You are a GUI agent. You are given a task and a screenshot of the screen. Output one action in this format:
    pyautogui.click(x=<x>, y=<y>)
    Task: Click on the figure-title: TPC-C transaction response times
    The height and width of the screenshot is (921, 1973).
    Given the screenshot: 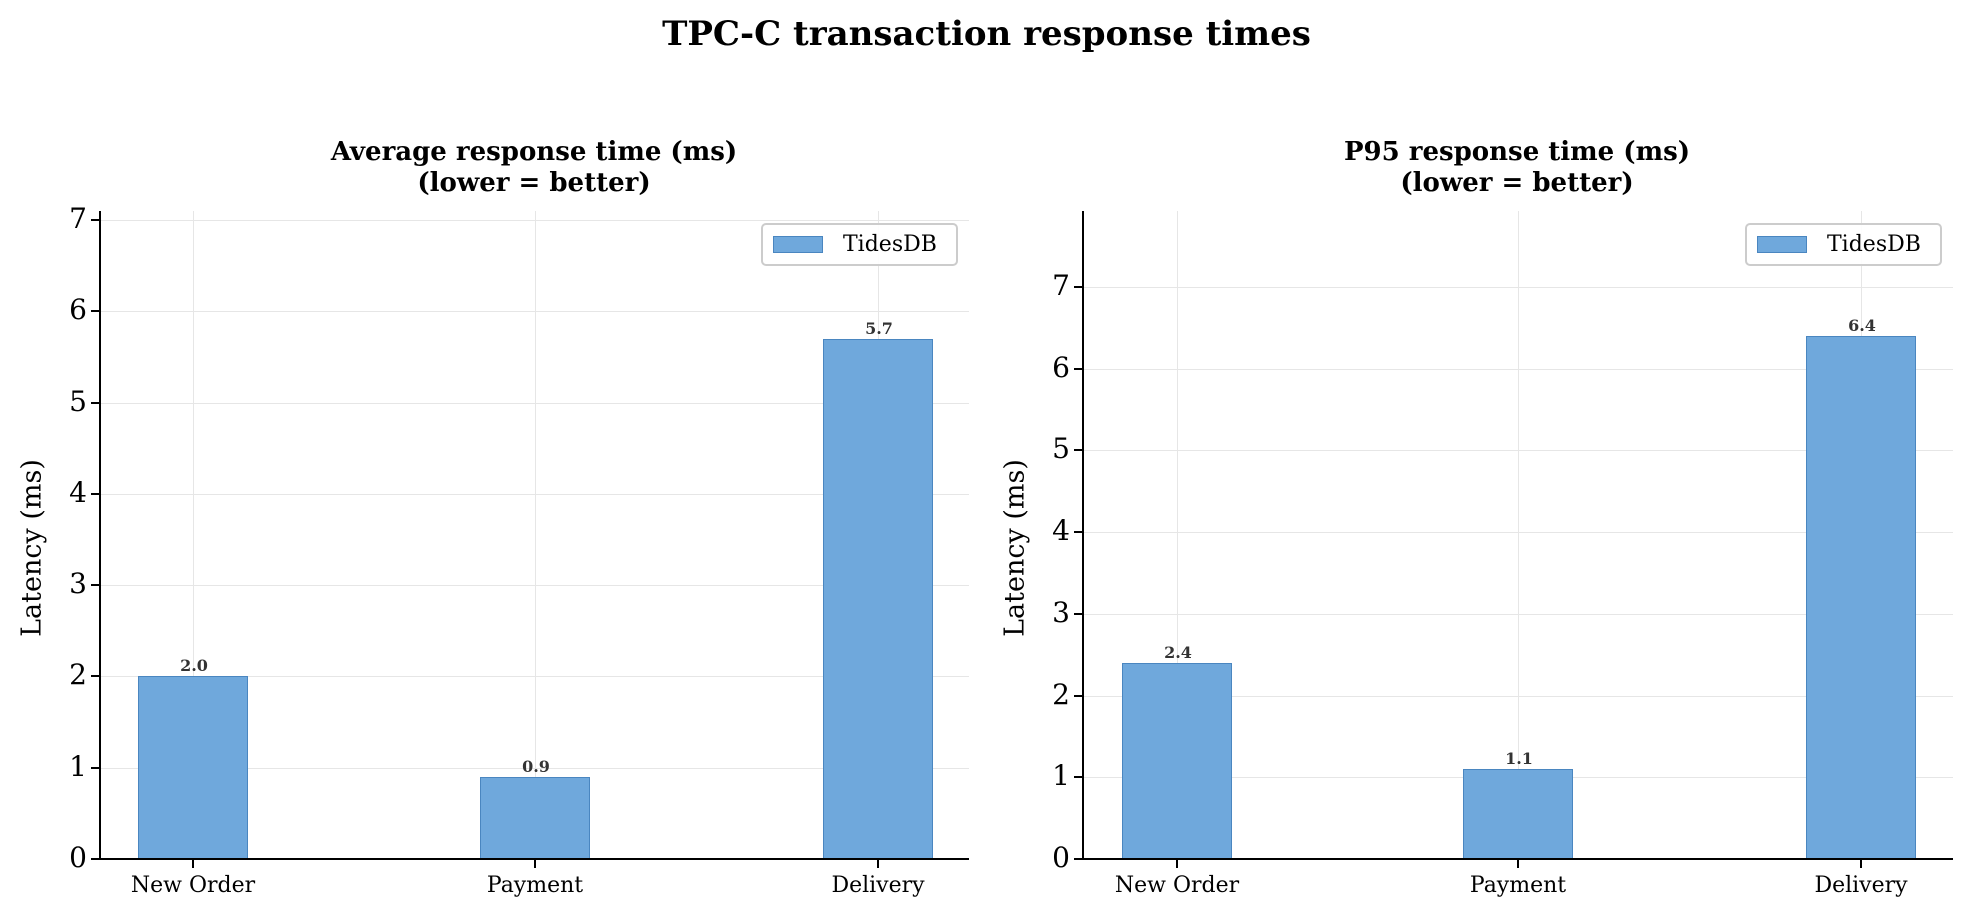 What is the action you would take?
    pyautogui.click(x=986, y=34)
    